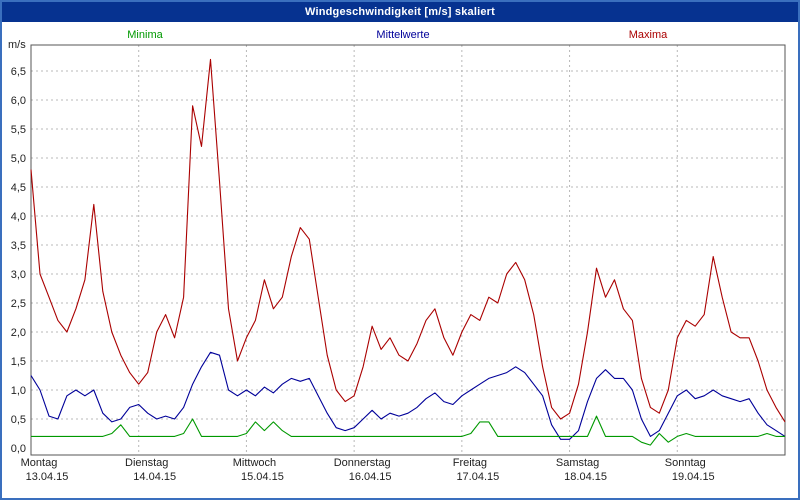 This screenshot has width=800, height=500. I want to click on x-day-date-label: 15.04.15, so click(262, 477).